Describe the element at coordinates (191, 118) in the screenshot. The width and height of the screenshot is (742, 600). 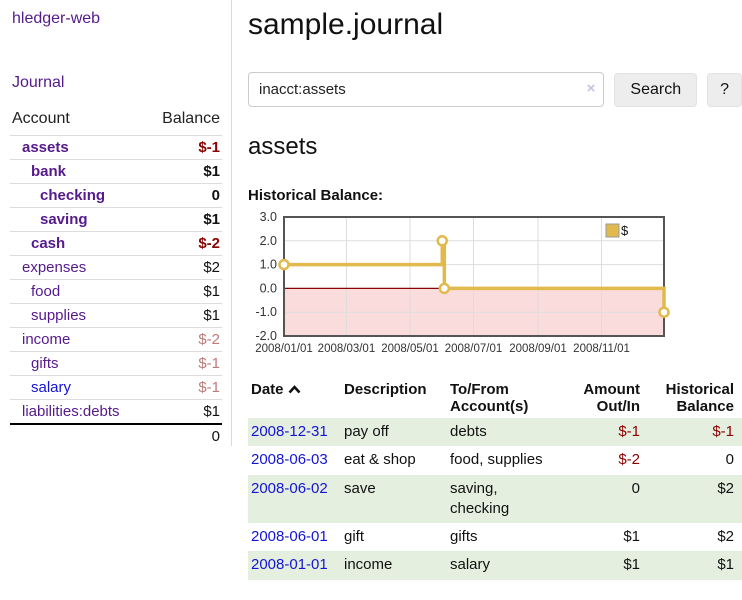
I see `accounts-header-balance: Balance` at that location.